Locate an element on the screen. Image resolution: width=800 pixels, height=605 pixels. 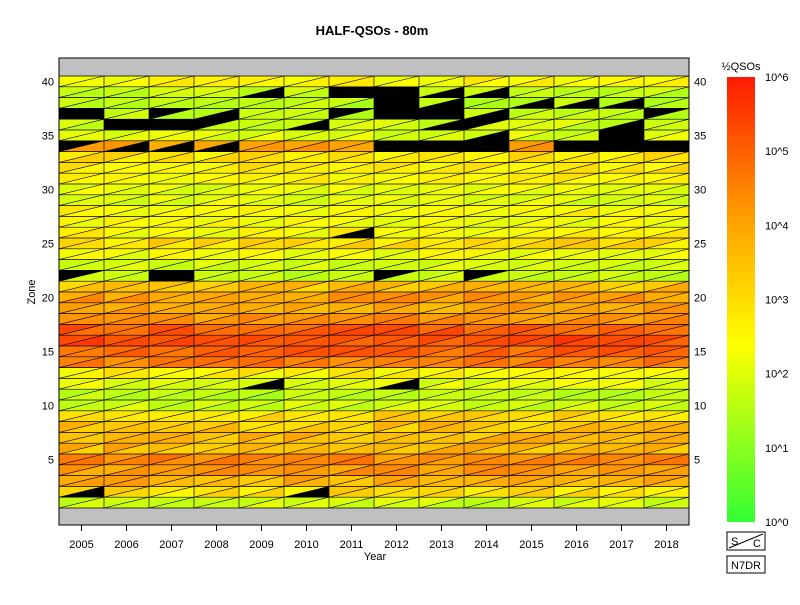
colorbar-tick: 10^0 is located at coordinates (777, 523).